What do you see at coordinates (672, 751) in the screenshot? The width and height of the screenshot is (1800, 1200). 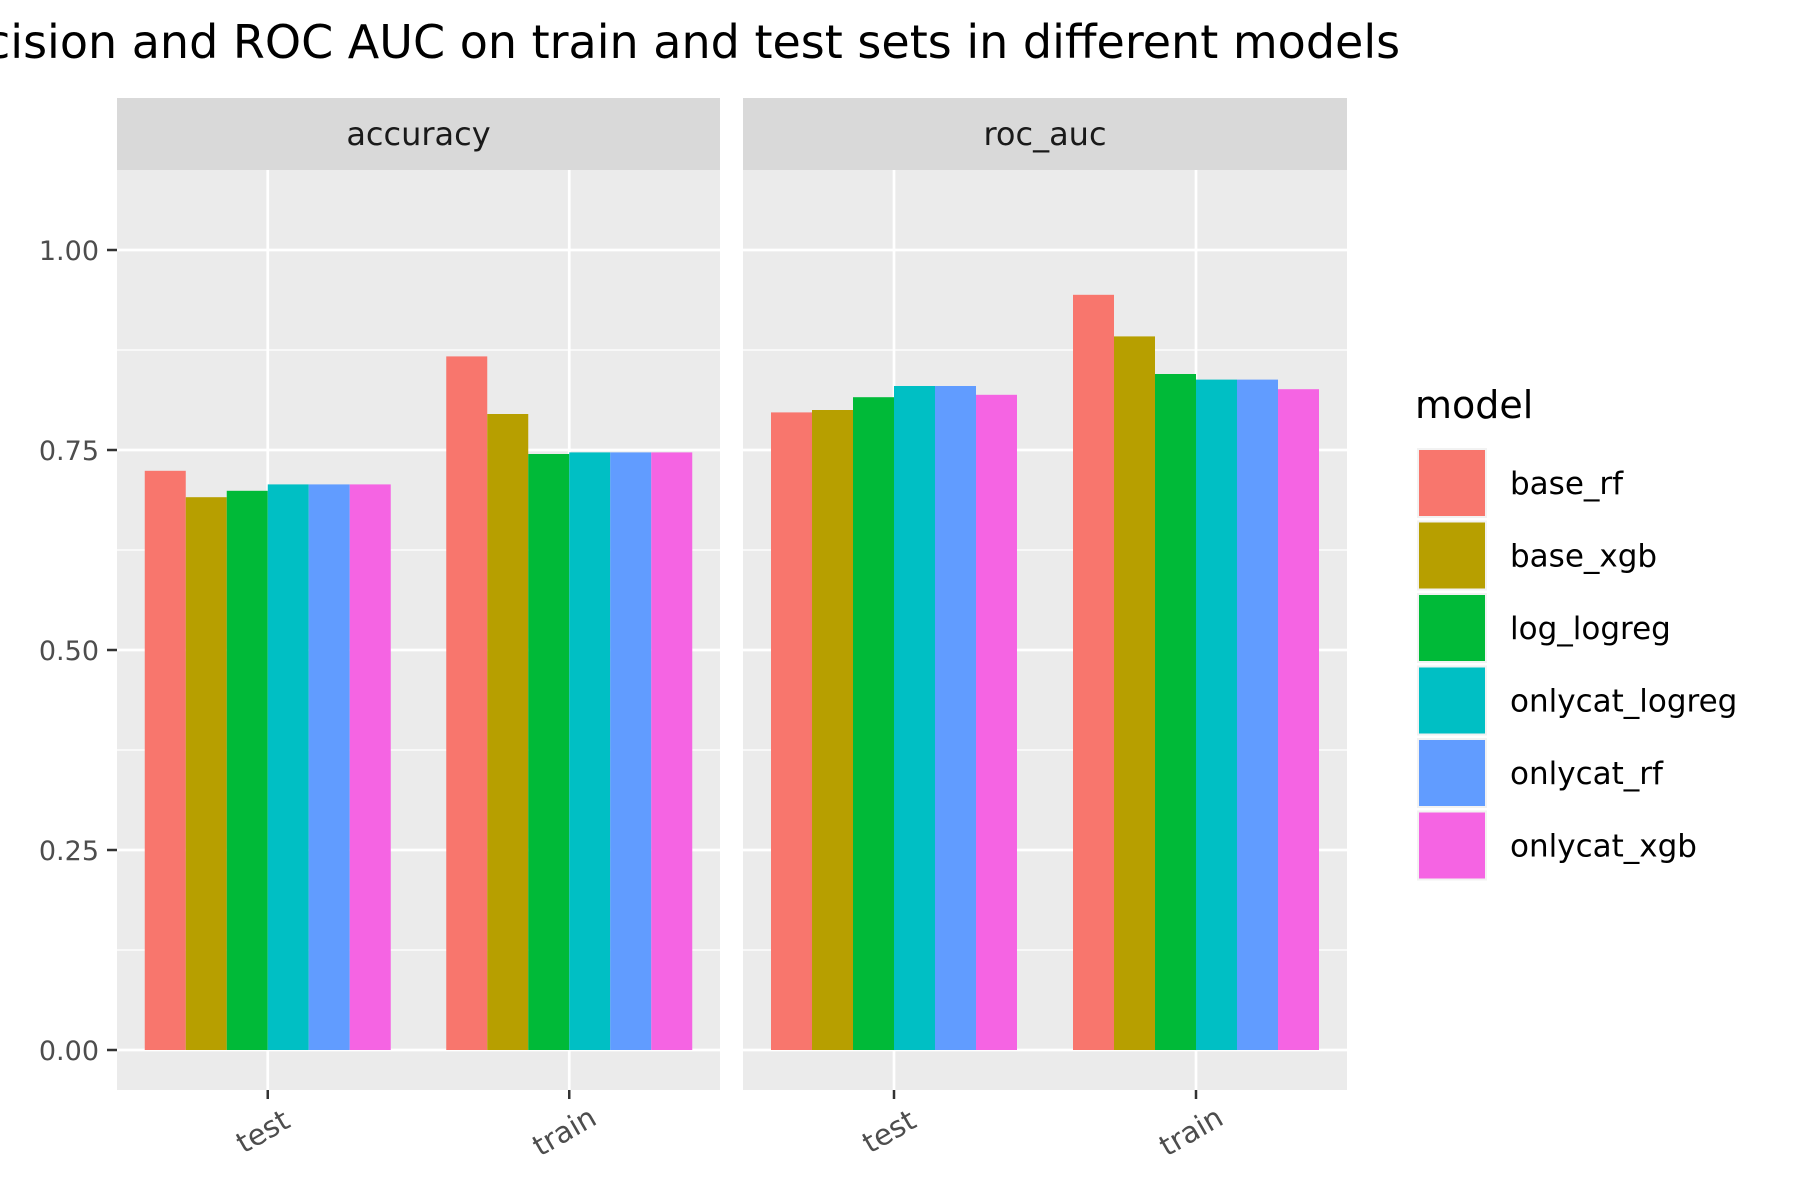 I see `bar-accuracy-train-onlycat_xgb` at bounding box center [672, 751].